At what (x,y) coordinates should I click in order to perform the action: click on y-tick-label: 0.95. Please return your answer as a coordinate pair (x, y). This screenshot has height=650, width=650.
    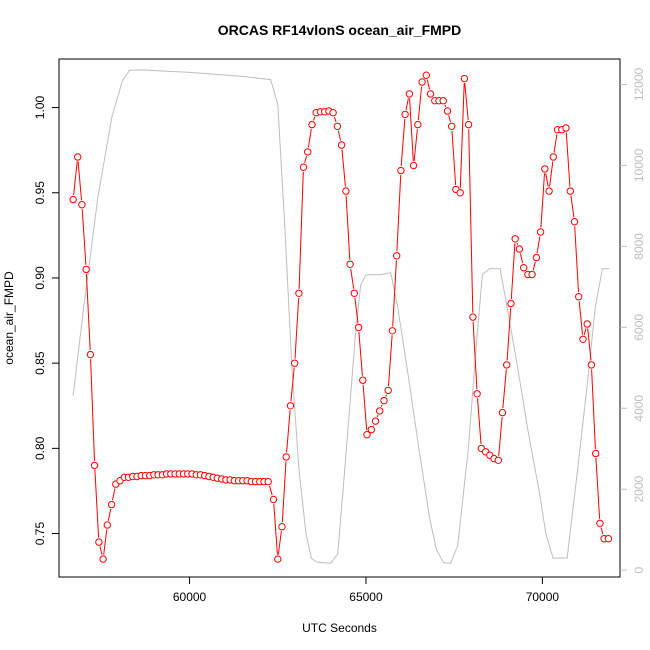
    Looking at the image, I should click on (40, 193).